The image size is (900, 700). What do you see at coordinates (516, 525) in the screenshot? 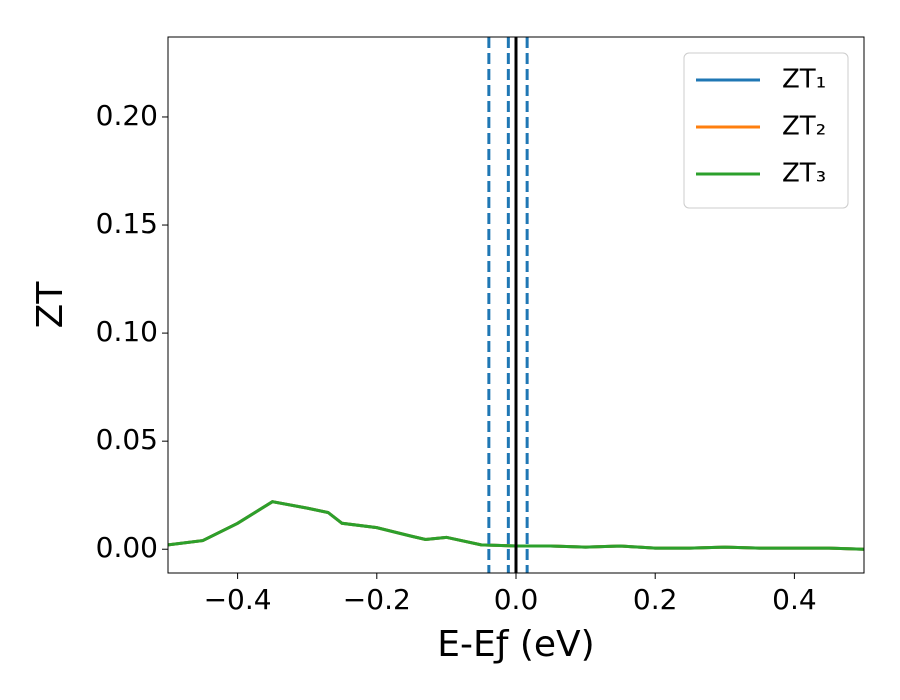
I see `series-line` at bounding box center [516, 525].